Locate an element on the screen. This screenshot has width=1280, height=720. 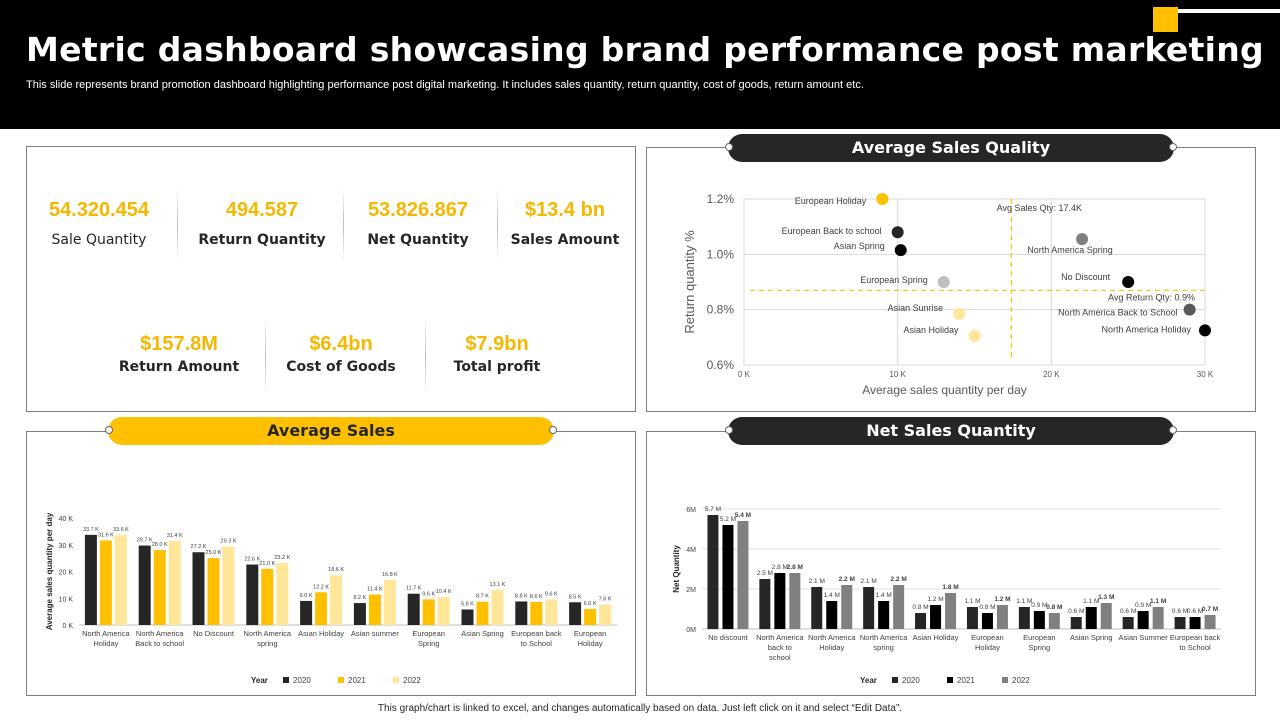
y-tick-label: 0.8% is located at coordinates (721, 310).